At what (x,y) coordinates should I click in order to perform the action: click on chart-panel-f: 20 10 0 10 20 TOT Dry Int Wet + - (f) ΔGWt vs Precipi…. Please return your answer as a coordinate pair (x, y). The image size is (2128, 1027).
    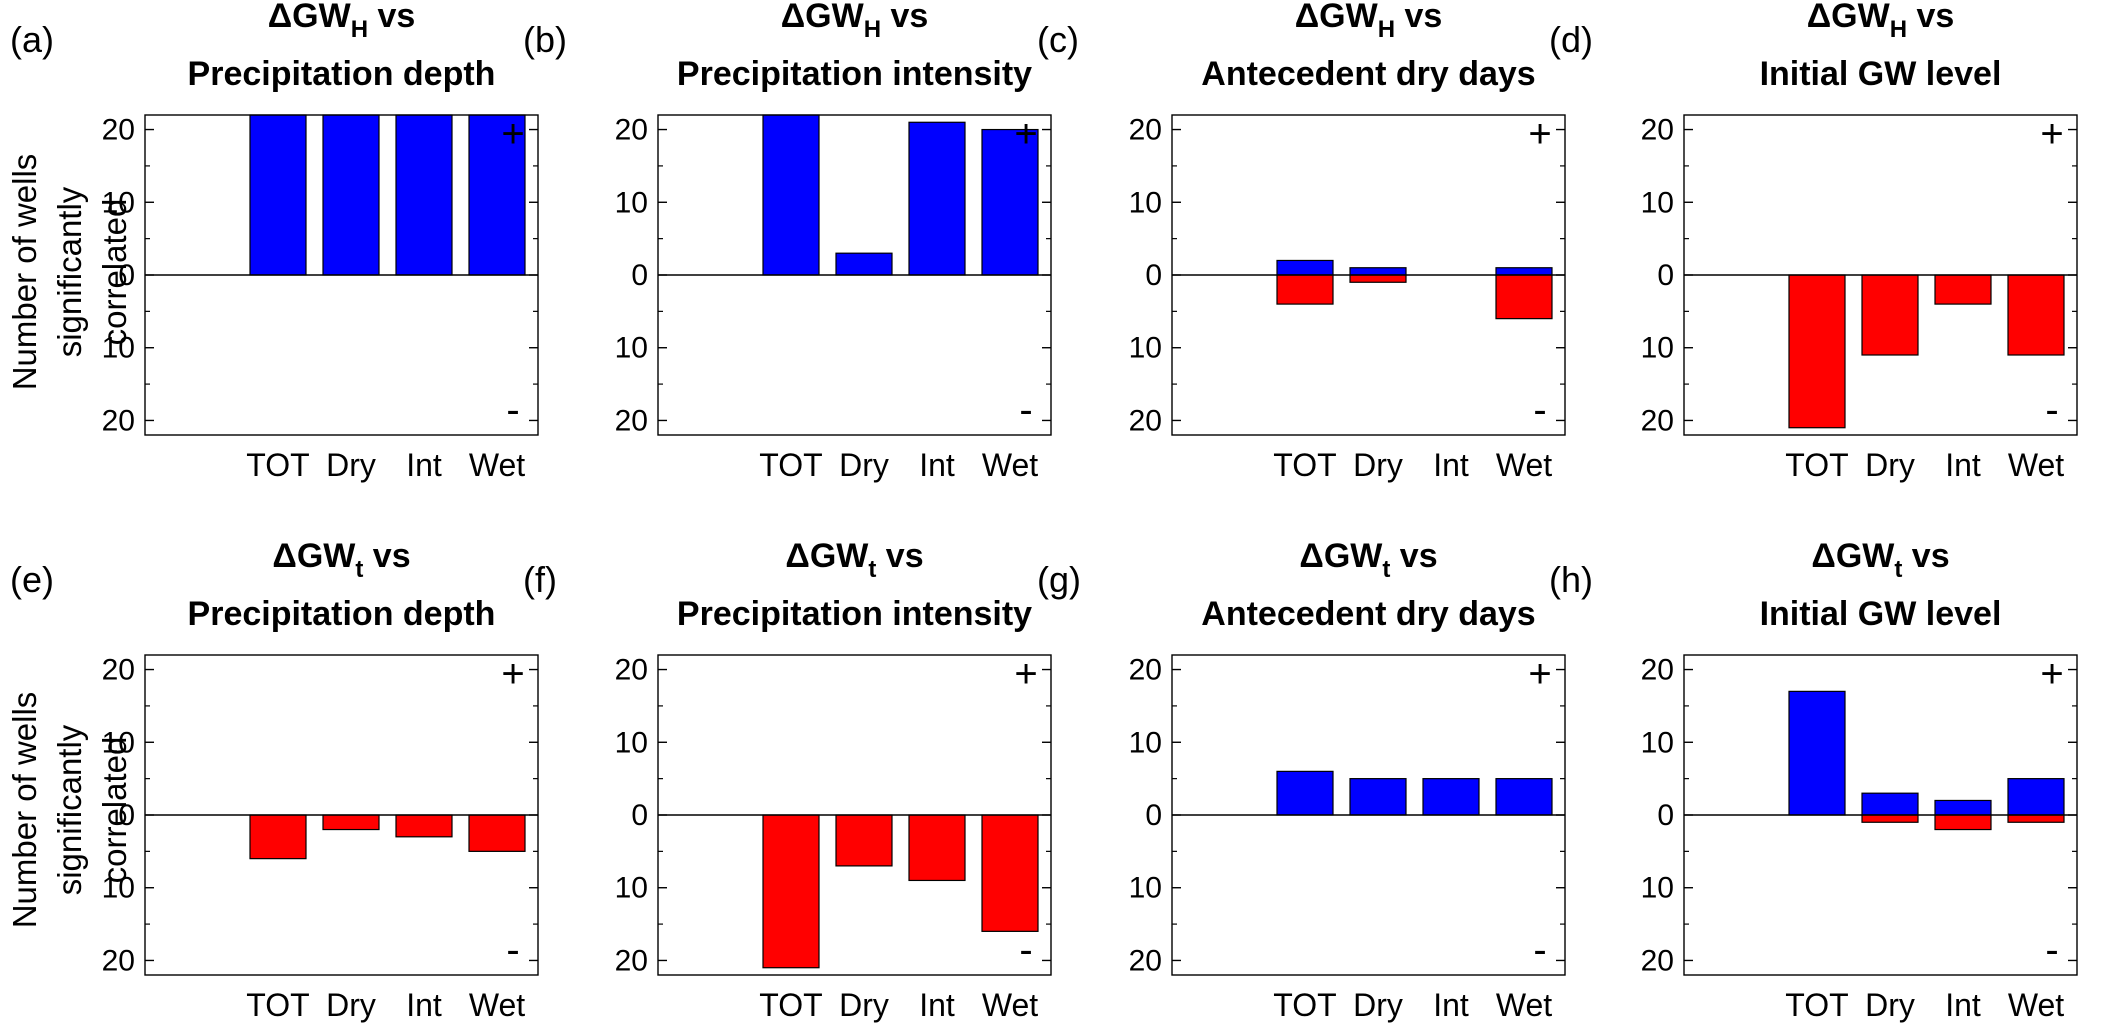
    Looking at the image, I should click on (787, 780).